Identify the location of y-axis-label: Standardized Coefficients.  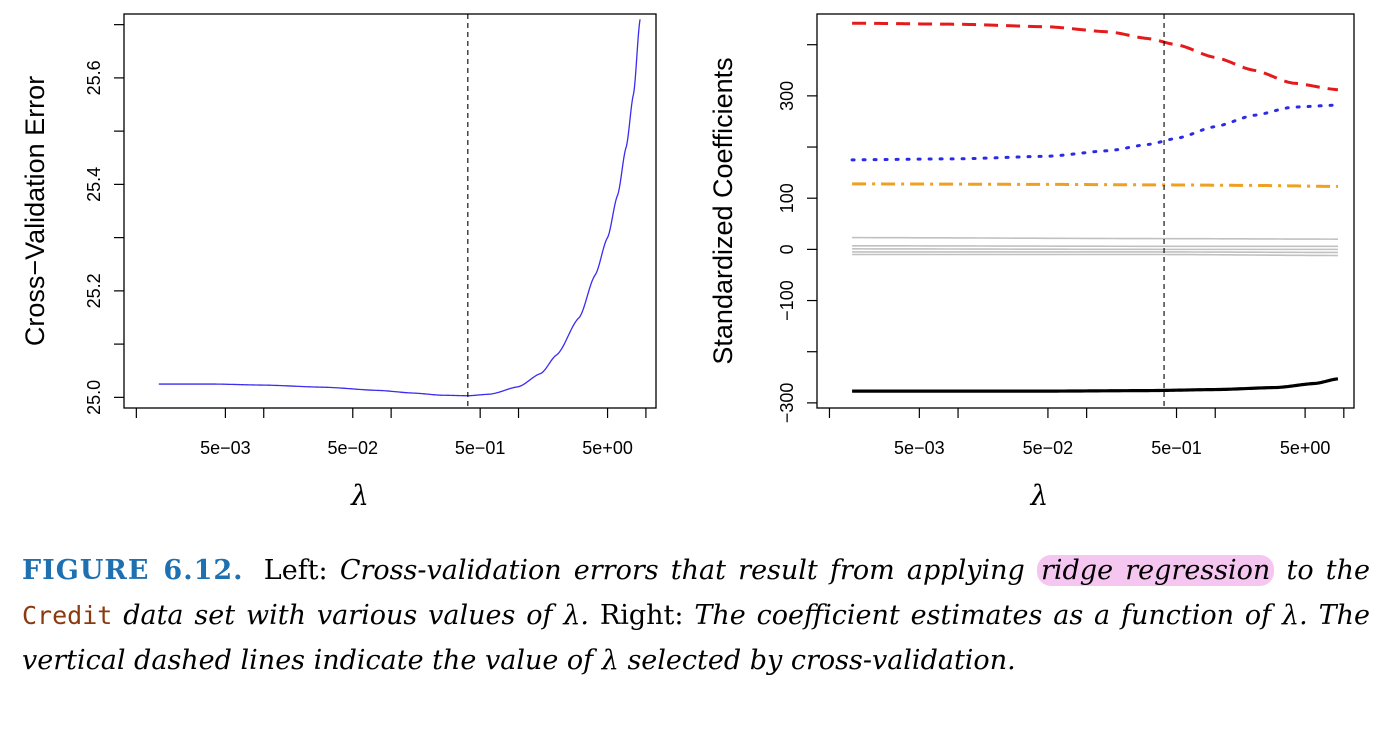
(723, 210).